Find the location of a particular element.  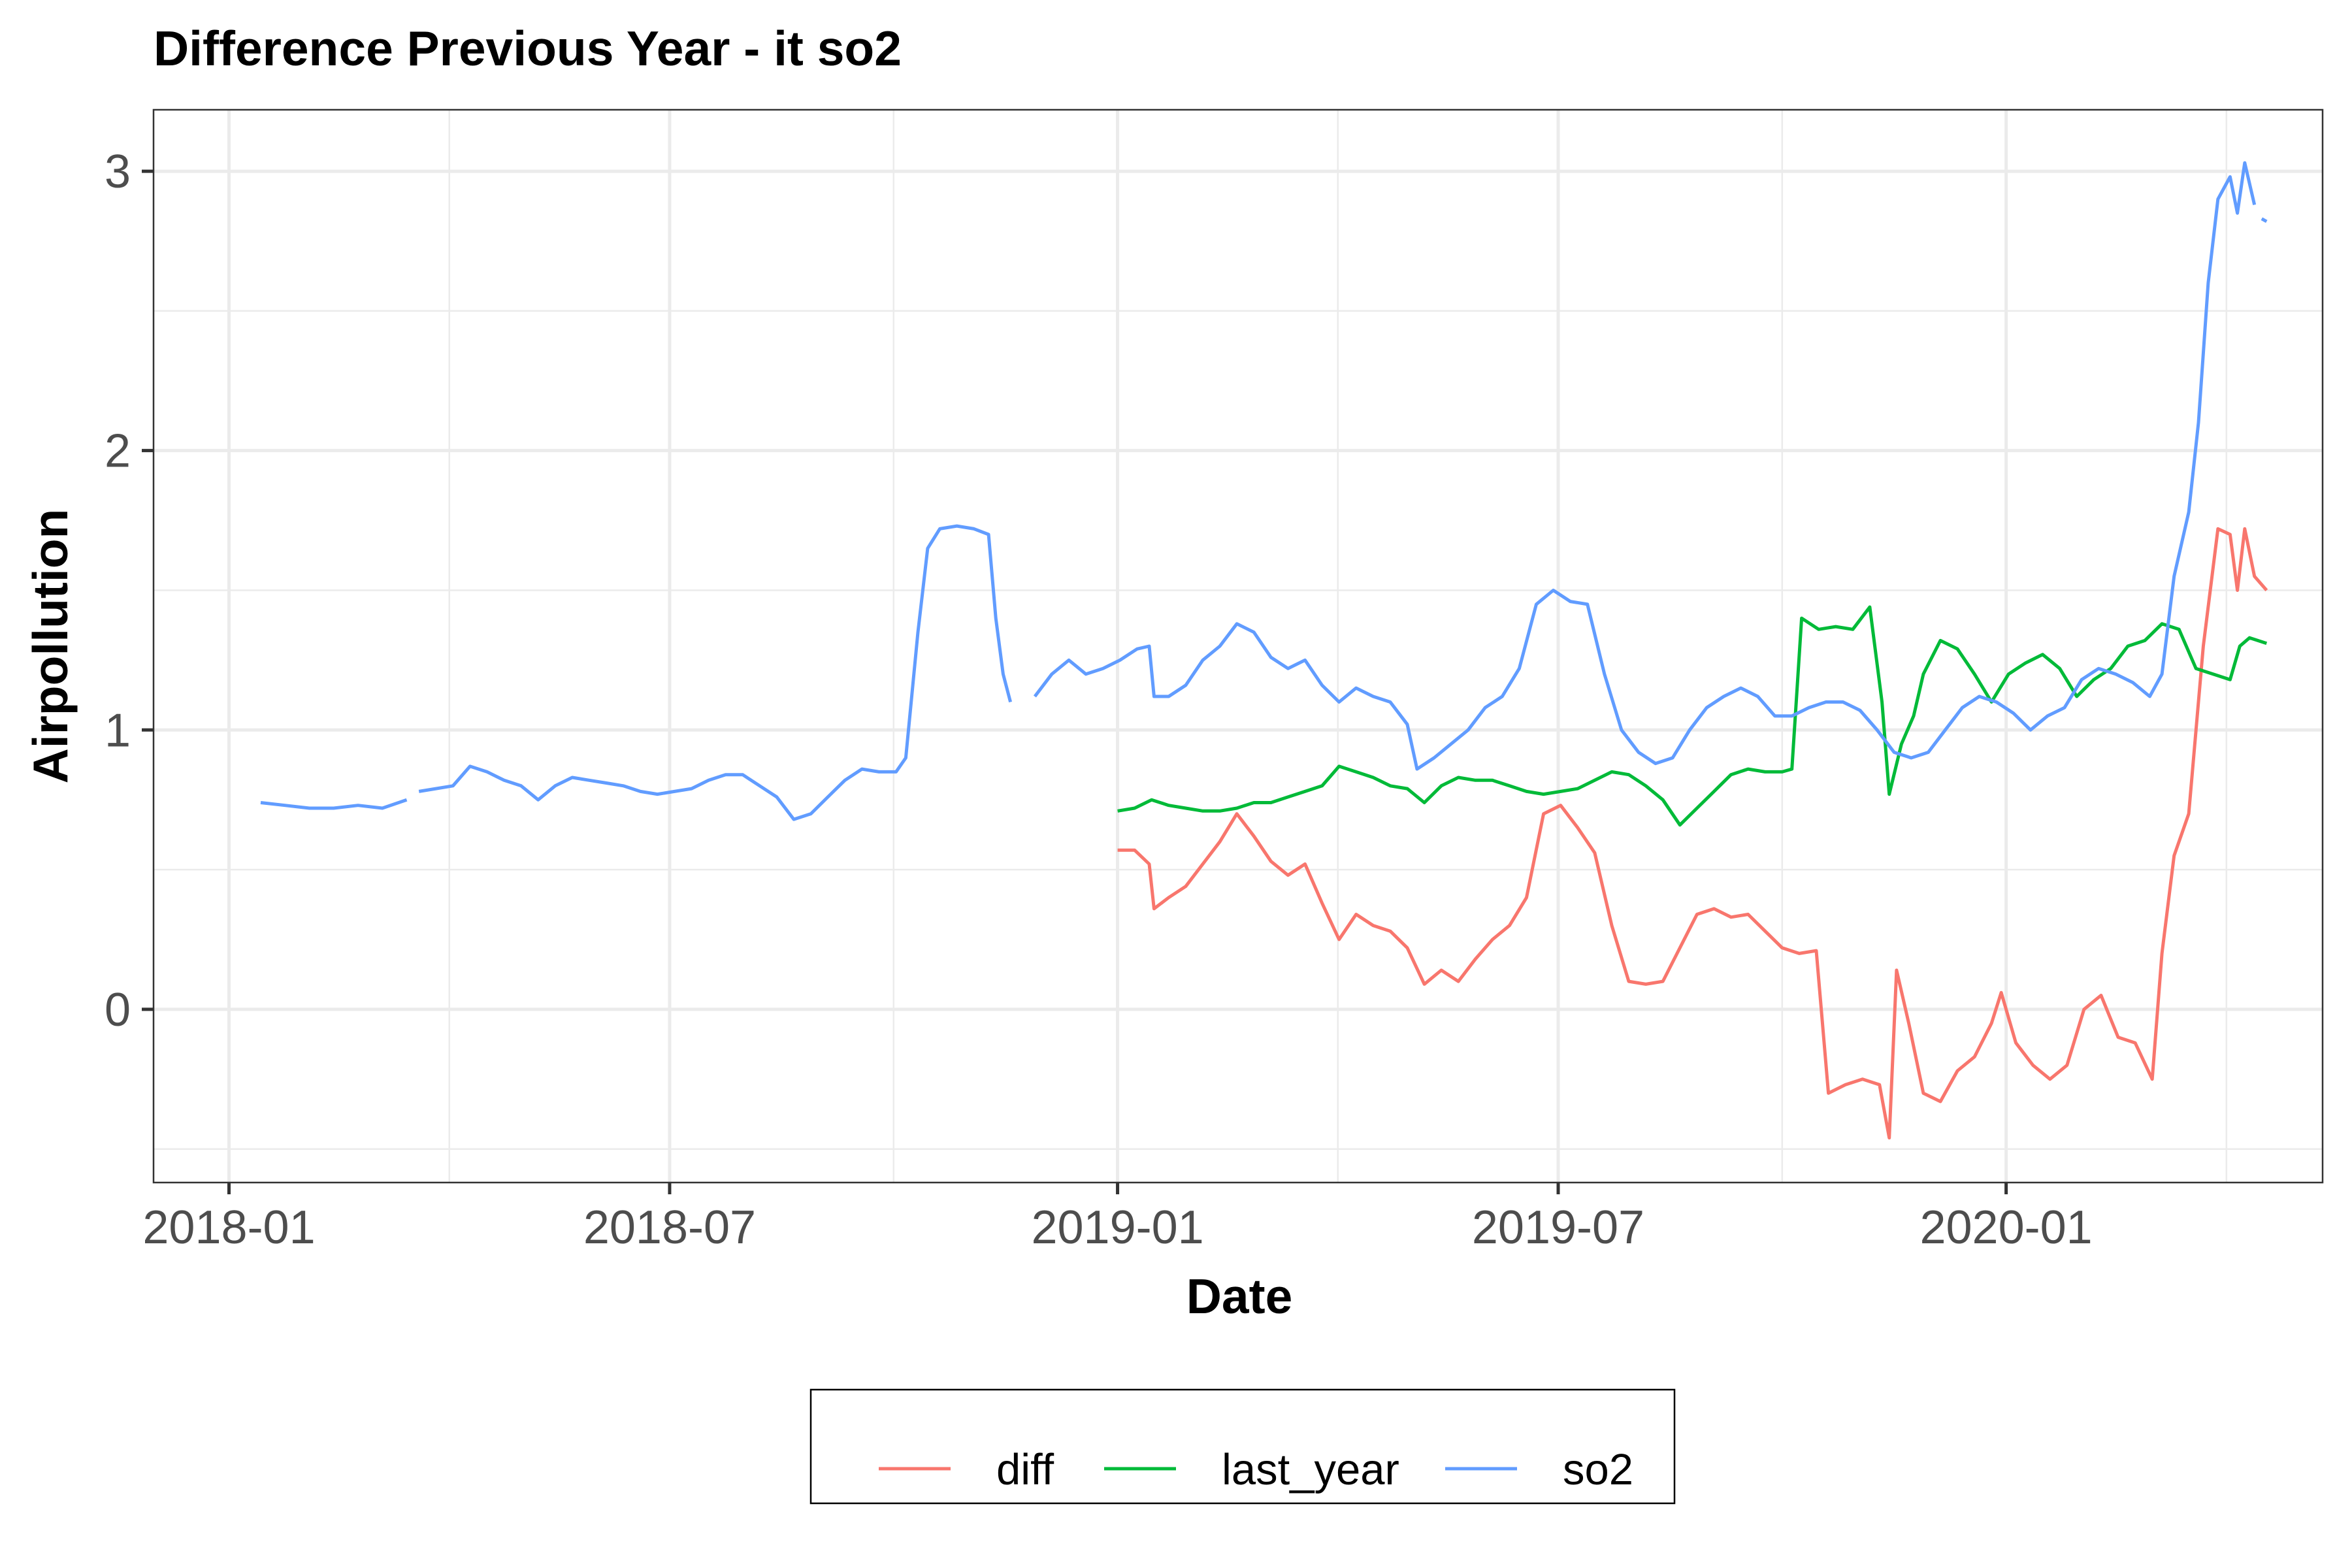

legend-label-diff: diff is located at coordinates (1025, 1469).